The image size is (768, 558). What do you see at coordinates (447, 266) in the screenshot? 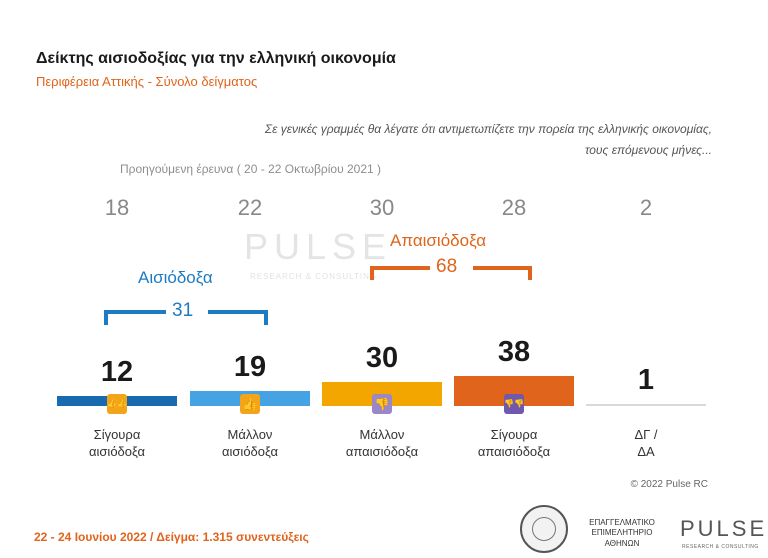
I see `pessimistic-group-total: 68` at bounding box center [447, 266].